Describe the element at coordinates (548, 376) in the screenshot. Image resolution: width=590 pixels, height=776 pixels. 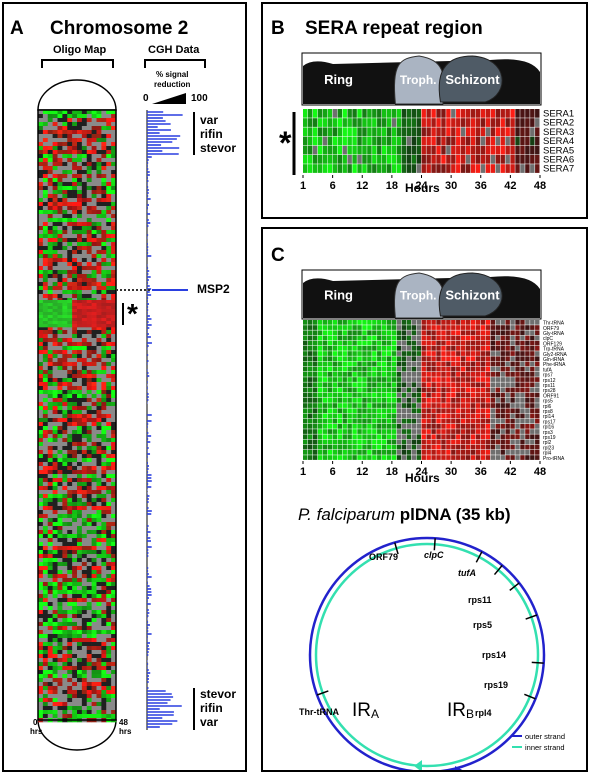
I see `c-gene-rps7: rps7` at that location.